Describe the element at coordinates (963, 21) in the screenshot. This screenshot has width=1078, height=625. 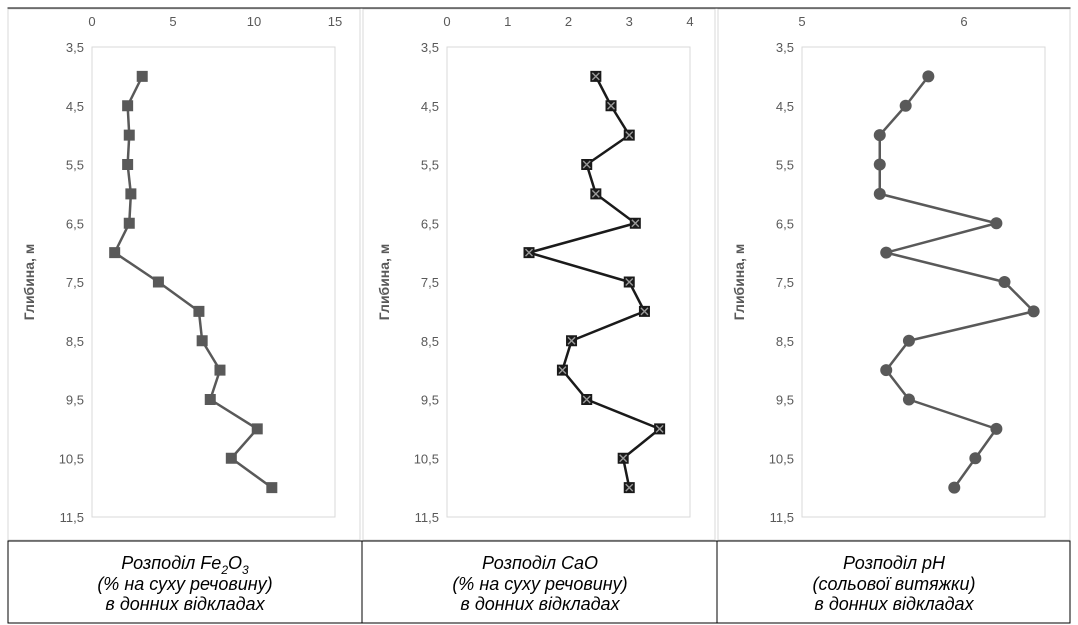
I see `x-tick-label: 6` at that location.